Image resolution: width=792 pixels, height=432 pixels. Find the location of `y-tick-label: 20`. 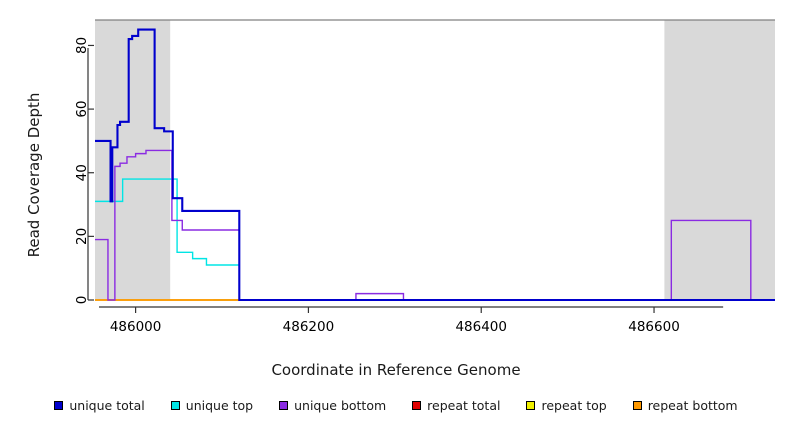

y-tick-label: 20 is located at coordinates (82, 236).